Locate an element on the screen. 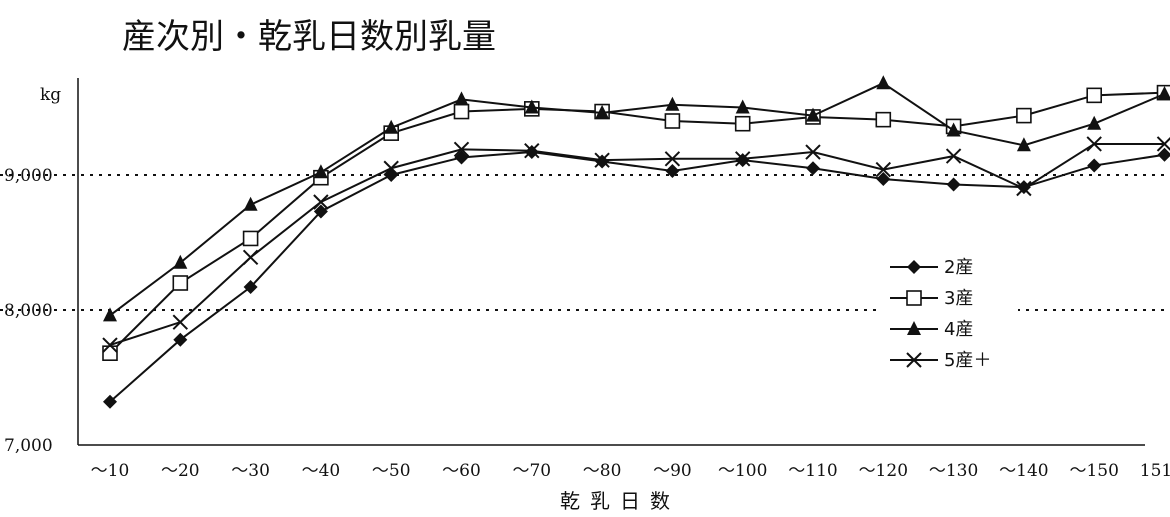 The image size is (1170, 517). x-tick-label: ～70 is located at coordinates (531, 471).